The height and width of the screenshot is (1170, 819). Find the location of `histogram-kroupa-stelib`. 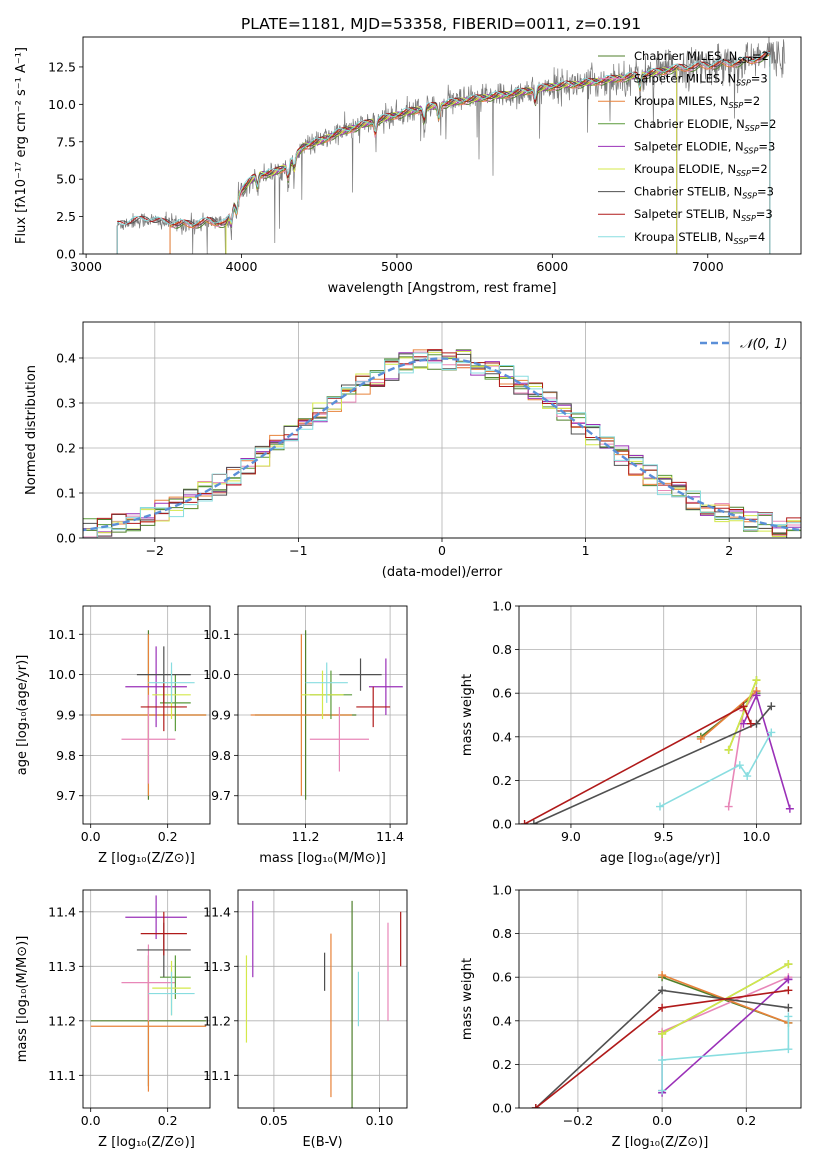

histogram-kroupa-stelib is located at coordinates (442, 445).